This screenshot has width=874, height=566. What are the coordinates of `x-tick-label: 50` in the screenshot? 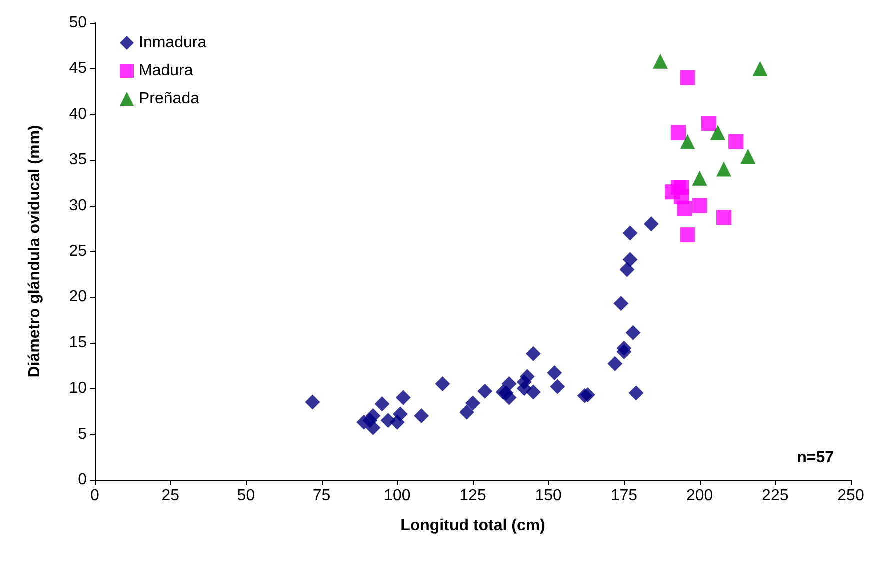 It's located at (246, 496).